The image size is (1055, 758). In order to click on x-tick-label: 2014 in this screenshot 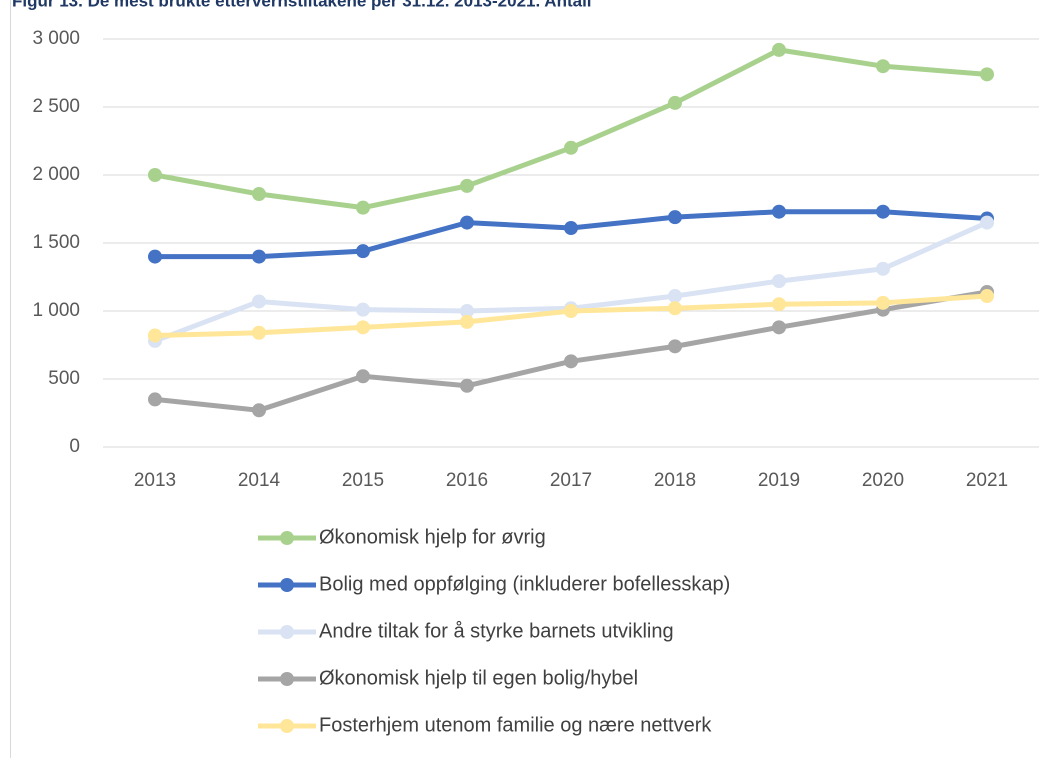, I will do `click(259, 480)`.